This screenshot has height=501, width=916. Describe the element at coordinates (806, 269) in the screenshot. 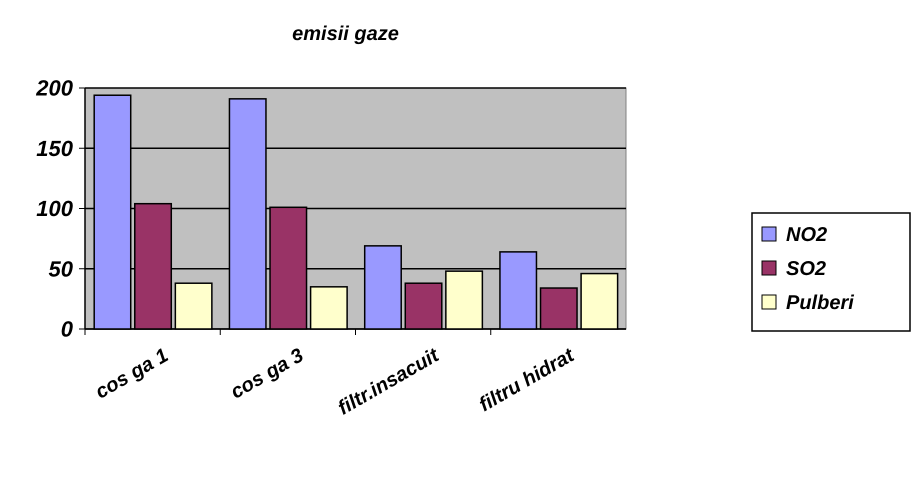

I see `legend-label: SO2` at that location.